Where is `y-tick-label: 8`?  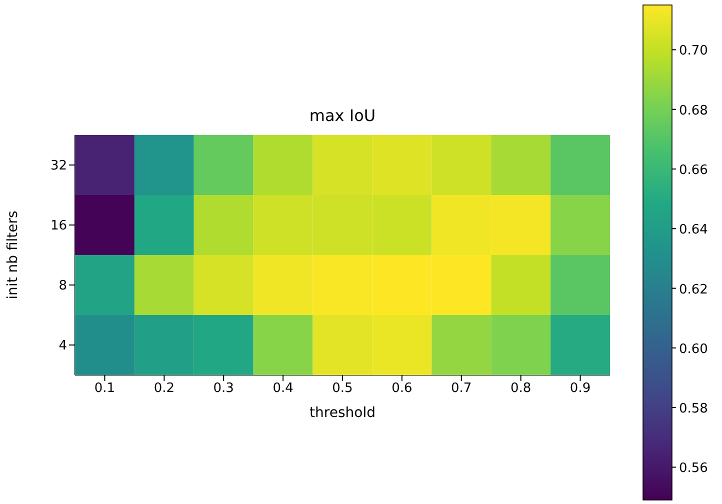 y-tick-label: 8 is located at coordinates (62, 286).